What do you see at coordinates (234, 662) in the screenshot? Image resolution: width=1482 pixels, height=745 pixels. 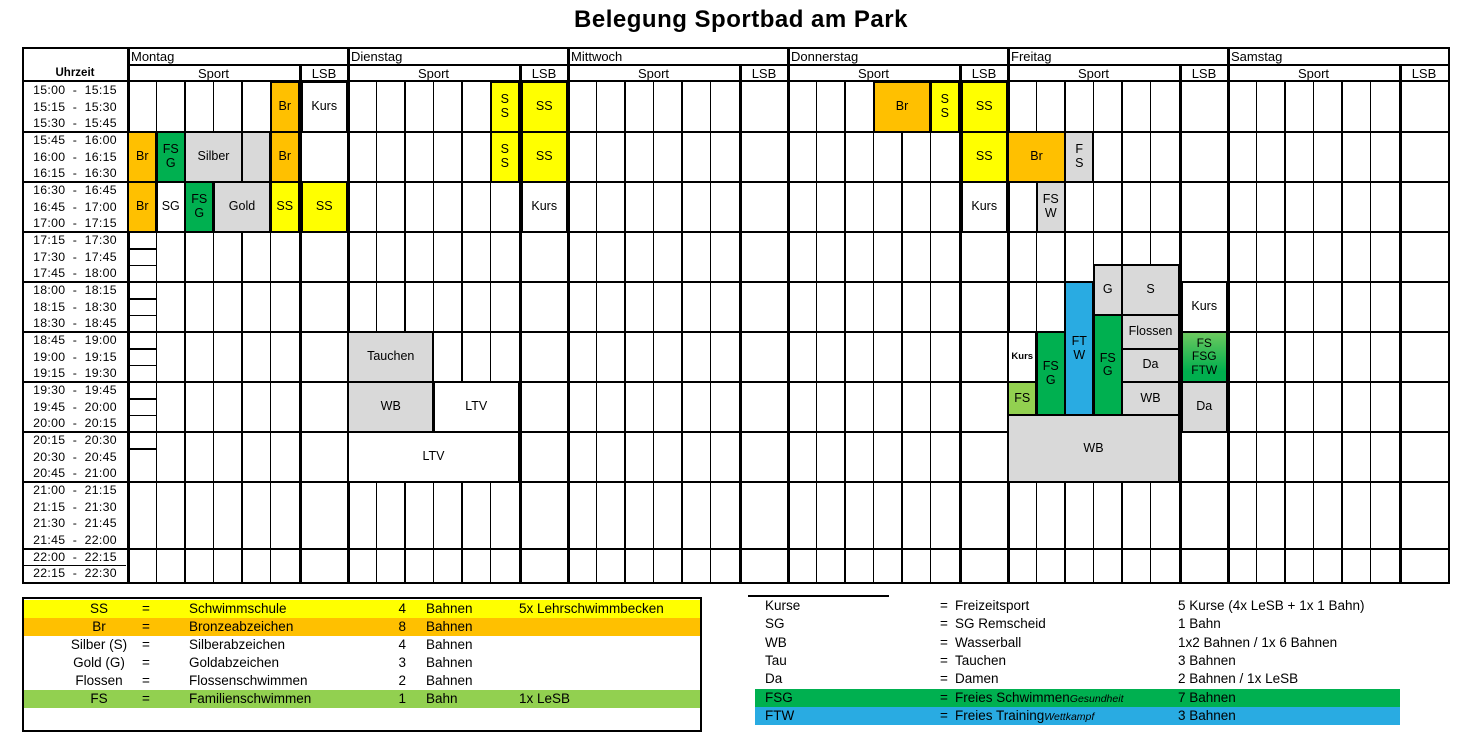 I see `legend-text: Goldabzeichen` at bounding box center [234, 662].